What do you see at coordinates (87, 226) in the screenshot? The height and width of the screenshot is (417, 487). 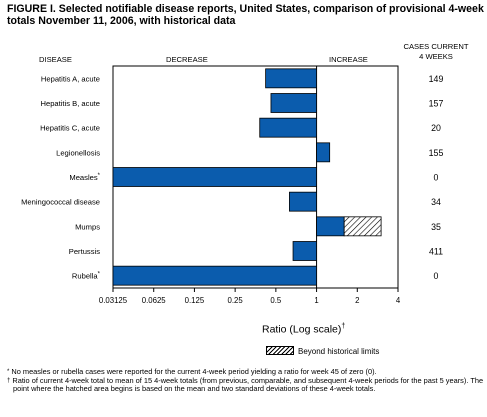 I see `category-label: Mumps` at bounding box center [87, 226].